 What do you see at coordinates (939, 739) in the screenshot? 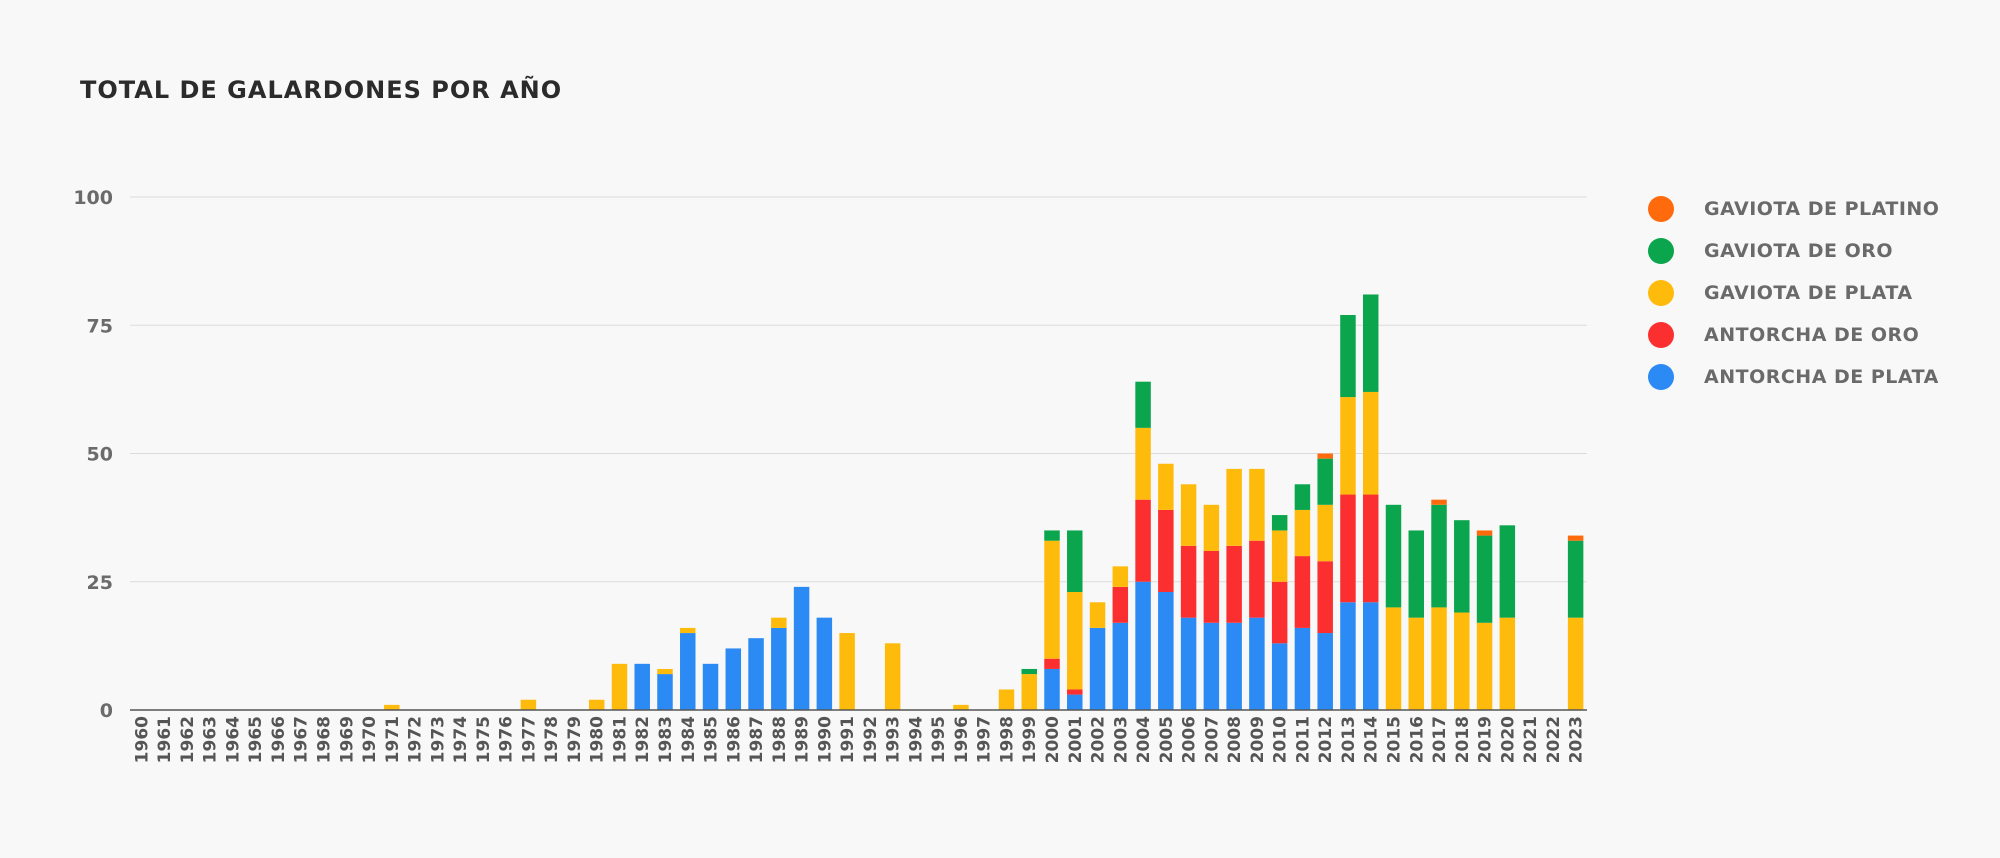
I see `x-tick-label: 1995` at bounding box center [939, 739].